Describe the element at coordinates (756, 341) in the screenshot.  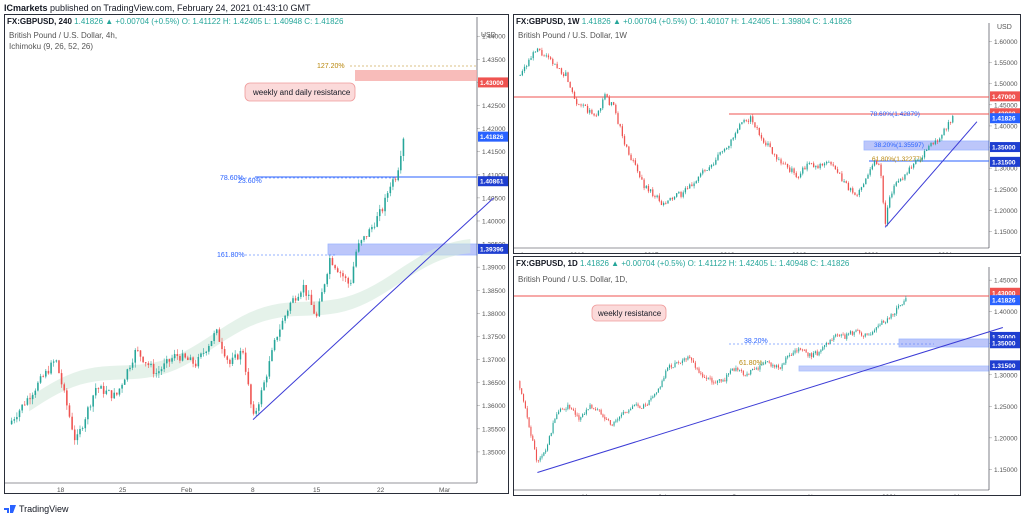
I see `fib-382: 38.20%` at that location.